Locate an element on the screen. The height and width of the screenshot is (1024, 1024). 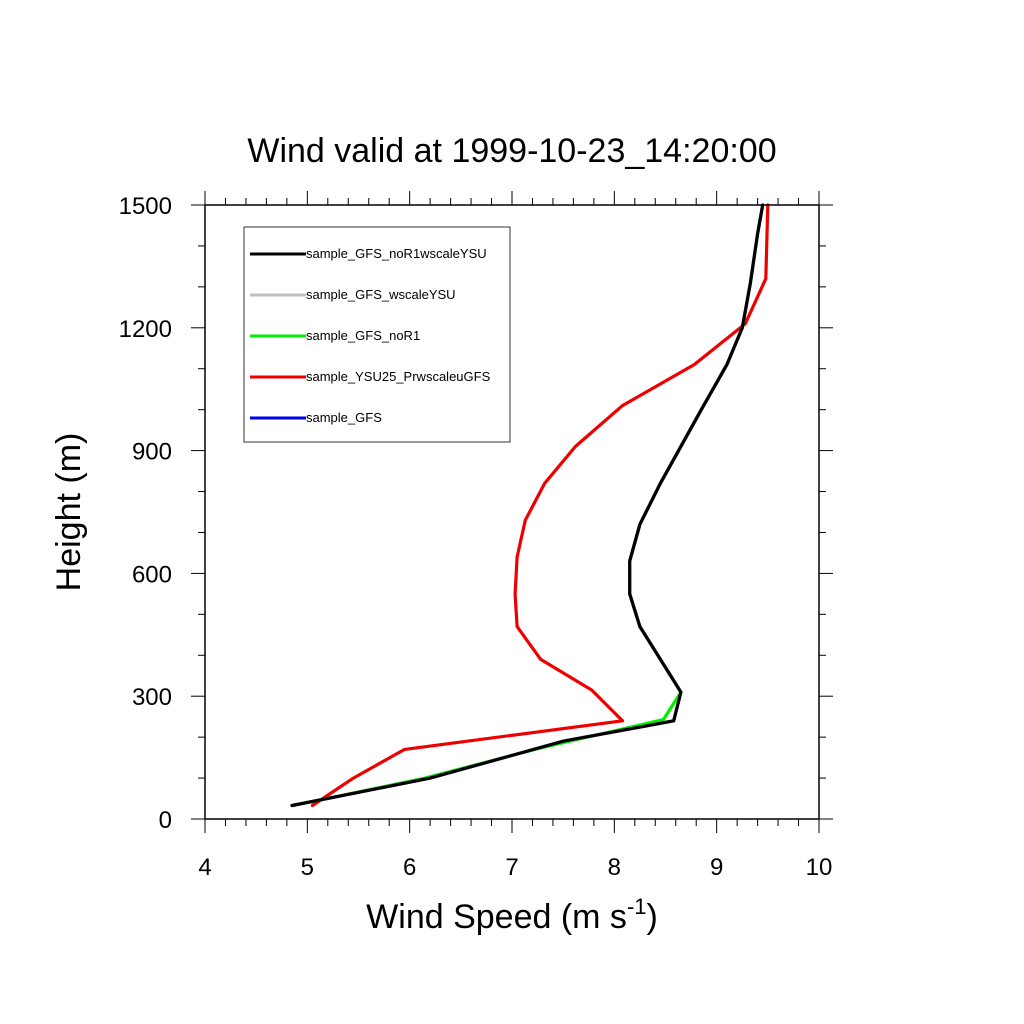
y-tick-label: 300 is located at coordinates (152, 697).